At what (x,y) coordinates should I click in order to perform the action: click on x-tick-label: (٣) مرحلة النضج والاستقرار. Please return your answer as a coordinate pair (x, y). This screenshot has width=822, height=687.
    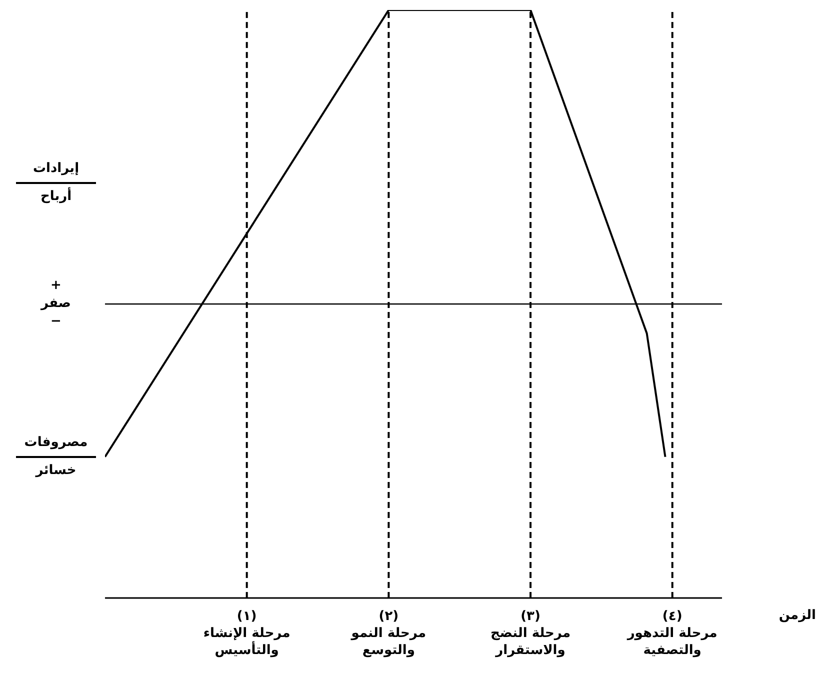
    Looking at the image, I should click on (530, 633).